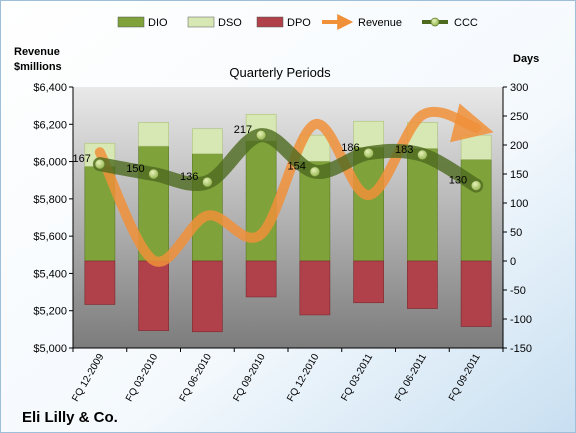  What do you see at coordinates (404, 150) in the screenshot?
I see `ccc-label-6: 183` at bounding box center [404, 150].